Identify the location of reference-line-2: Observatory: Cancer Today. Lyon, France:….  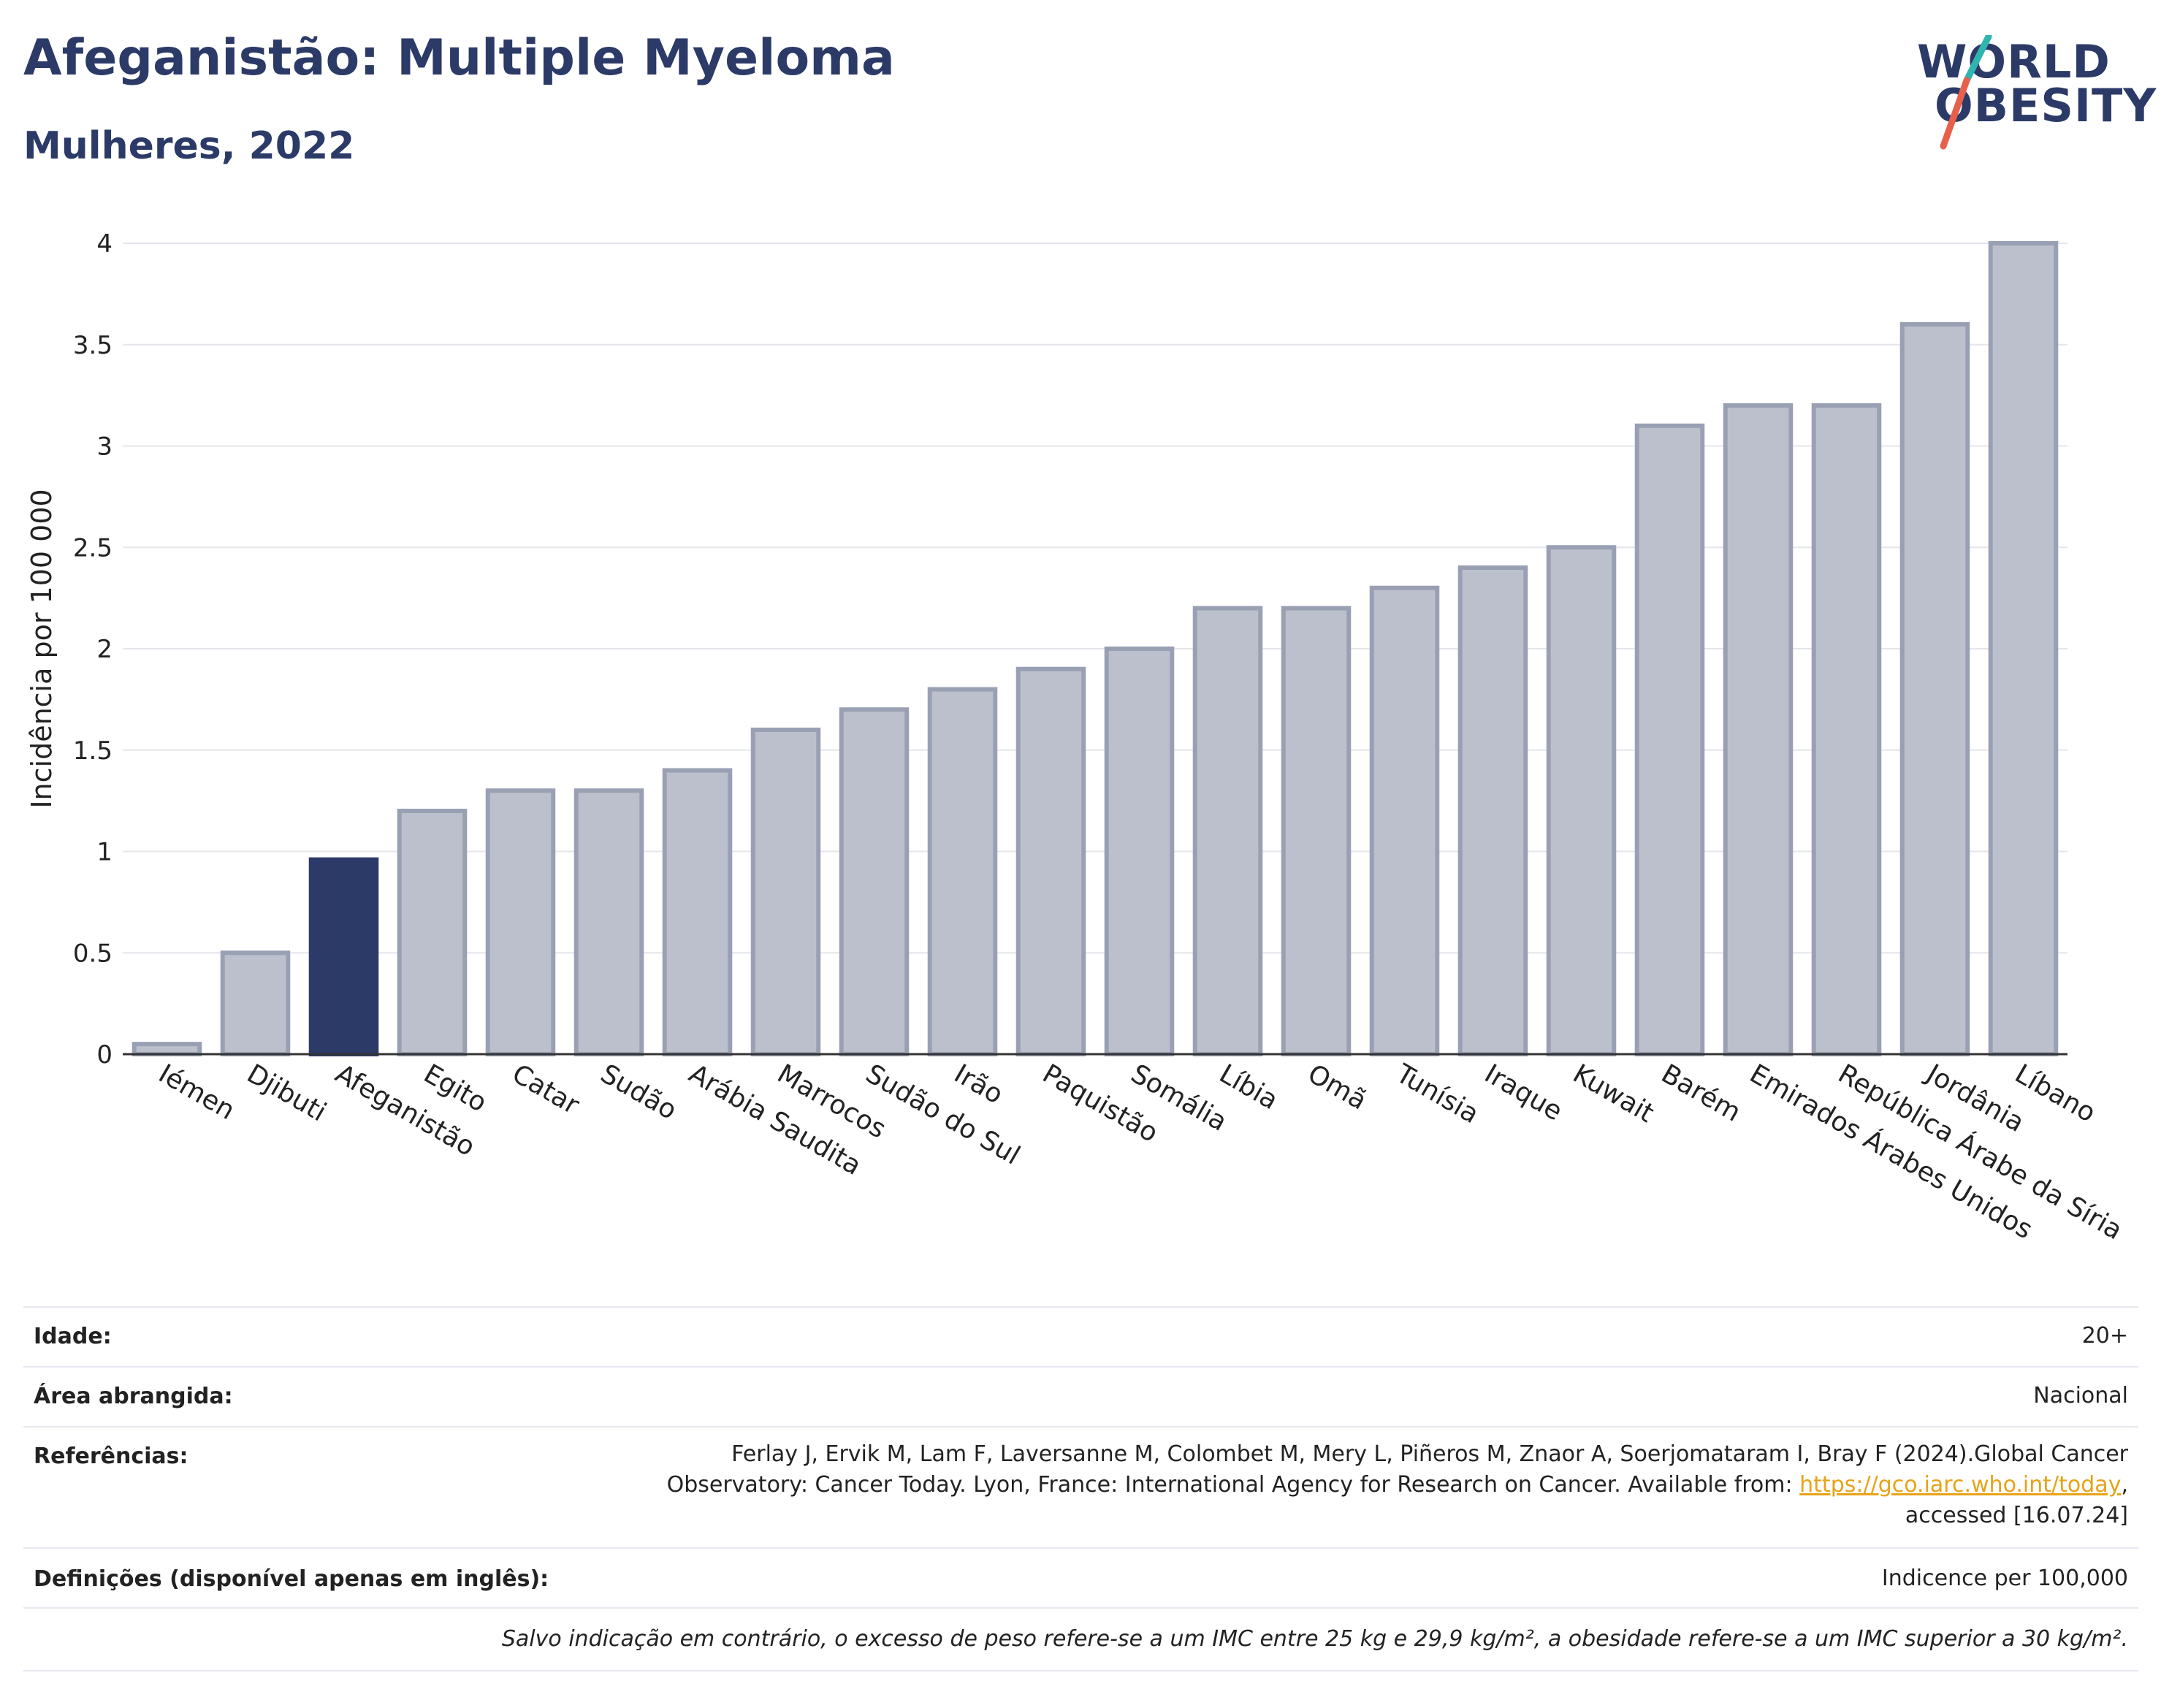
(1397, 1485).